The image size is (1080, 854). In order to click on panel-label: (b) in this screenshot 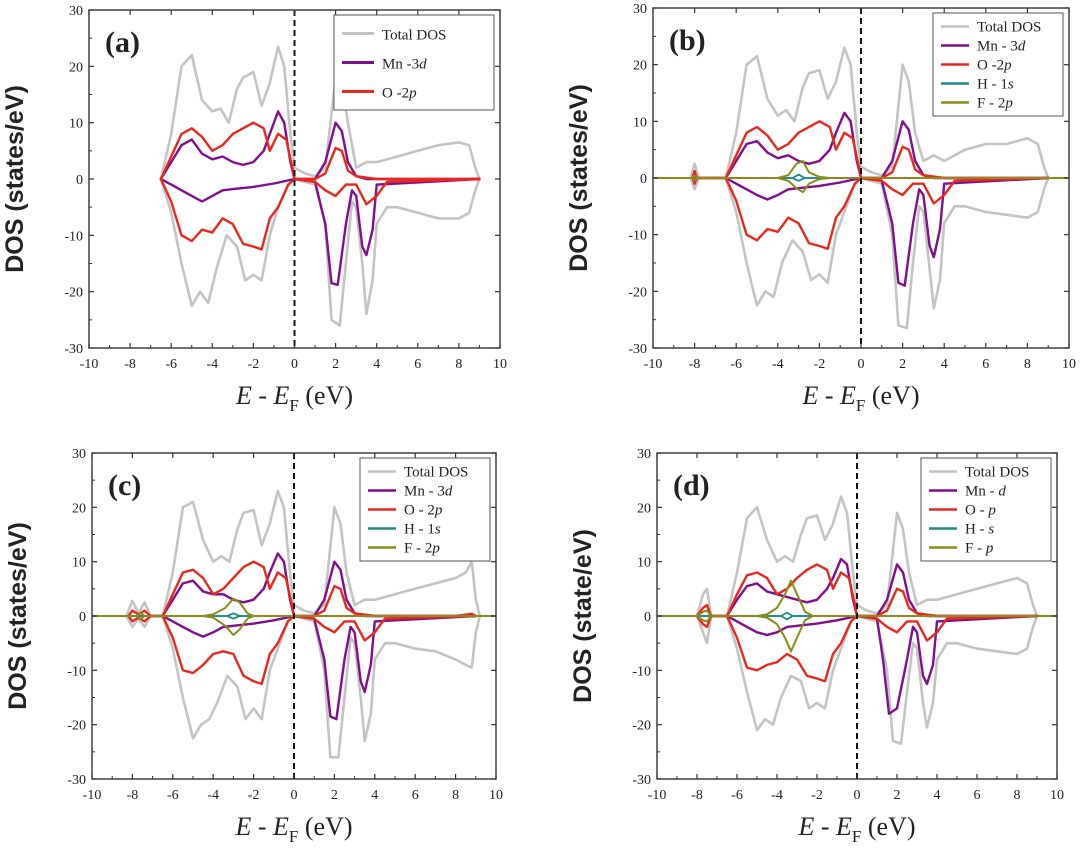, I will do `click(687, 40)`.